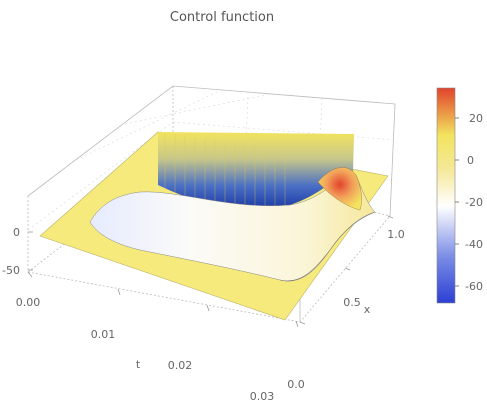 This screenshot has height=405, width=487. I want to click on t-tick-label: 0.02, so click(180, 365).